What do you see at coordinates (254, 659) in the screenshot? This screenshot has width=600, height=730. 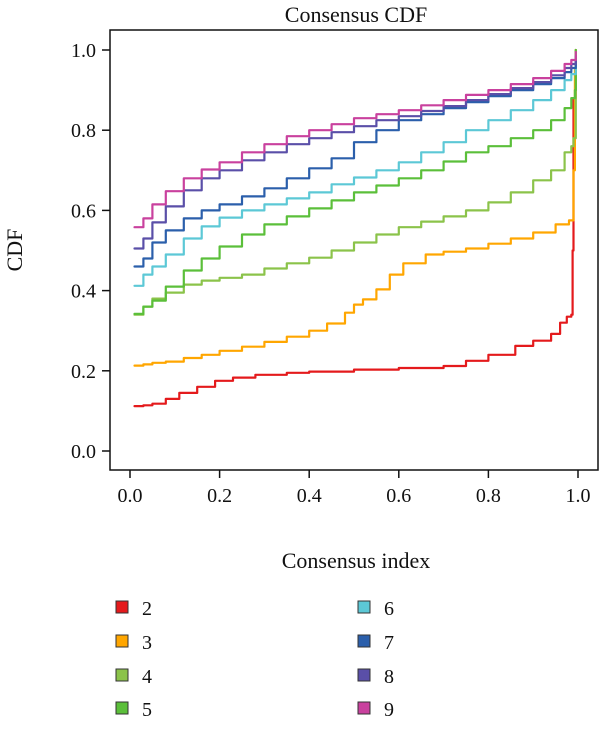 I see `legend: 2 3 4 5 6 7 8 9` at bounding box center [254, 659].